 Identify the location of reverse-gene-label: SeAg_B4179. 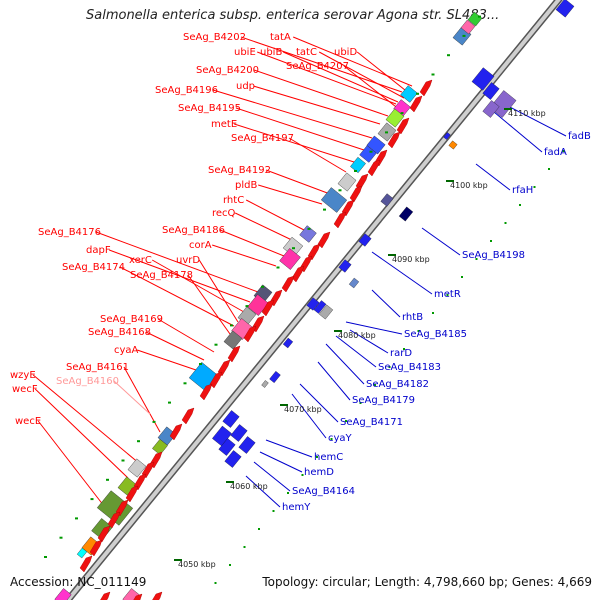
(383, 400).